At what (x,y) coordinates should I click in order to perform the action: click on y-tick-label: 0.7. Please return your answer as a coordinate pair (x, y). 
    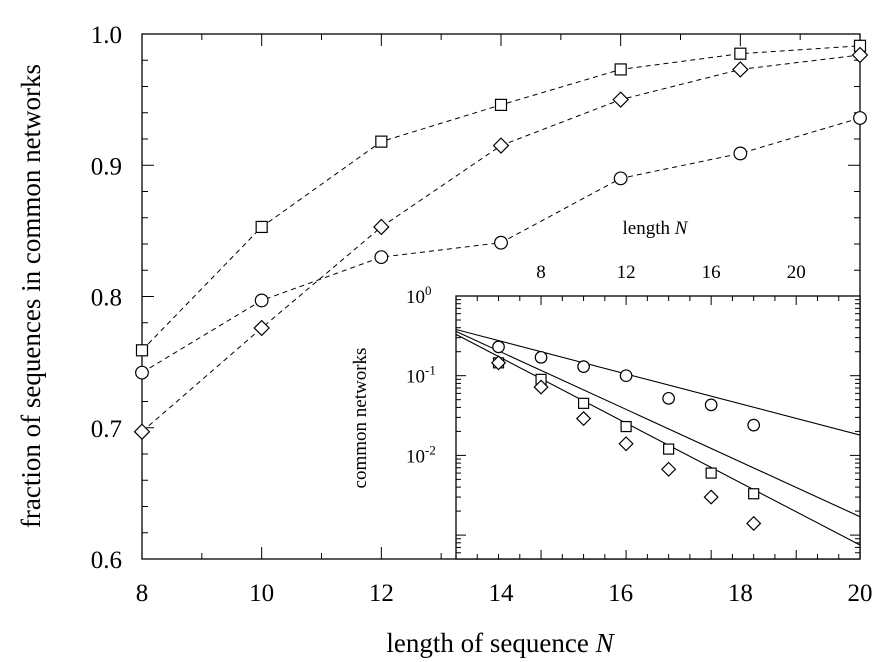
    Looking at the image, I should click on (106, 429).